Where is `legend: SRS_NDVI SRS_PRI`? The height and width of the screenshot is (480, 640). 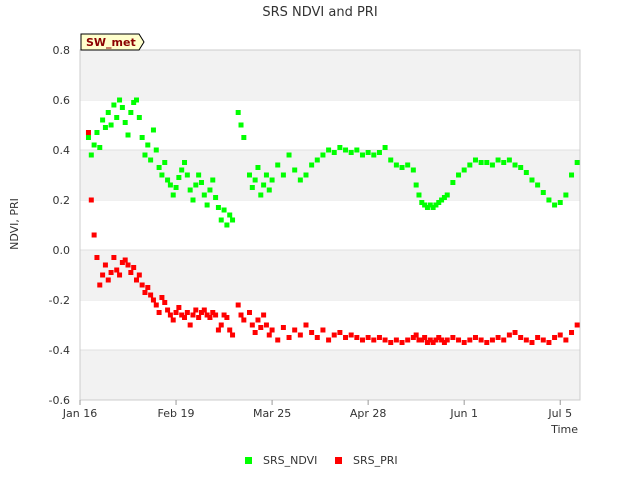 legend: SRS_NDVI SRS_PRI is located at coordinates (321, 460).